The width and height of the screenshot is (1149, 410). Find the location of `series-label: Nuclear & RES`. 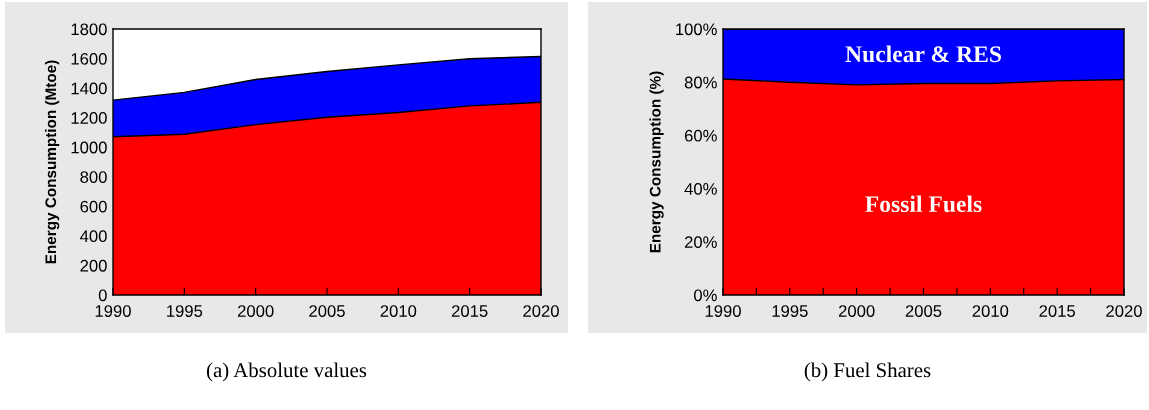

series-label: Nuclear & RES is located at coordinates (923, 54).